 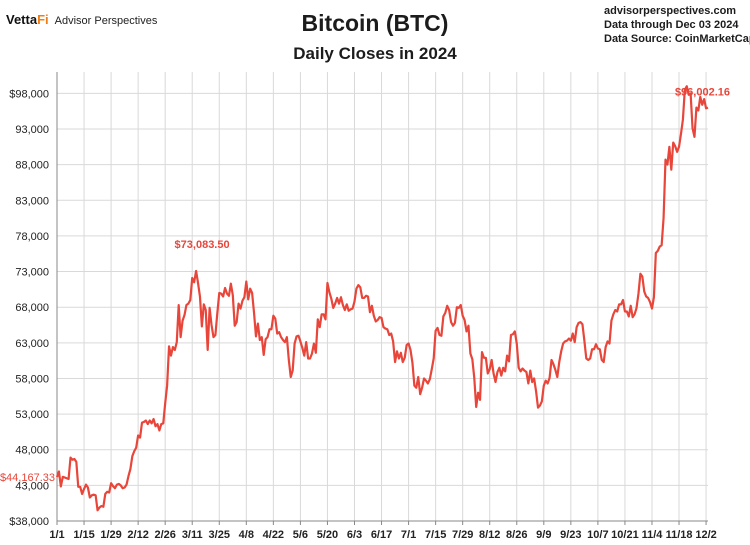 What do you see at coordinates (273, 535) in the screenshot?
I see `x-tick-label: 4/22` at bounding box center [273, 535].